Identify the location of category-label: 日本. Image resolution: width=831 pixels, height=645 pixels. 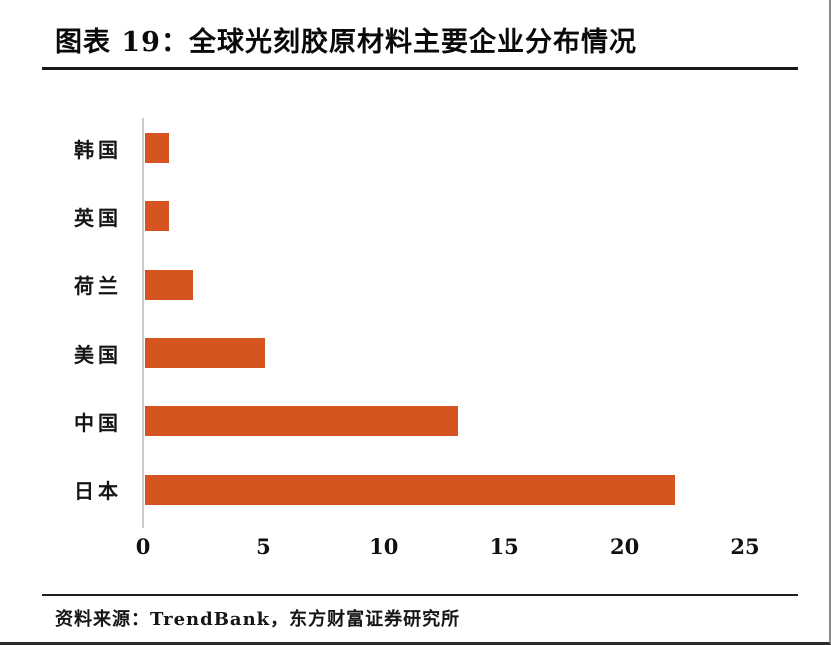
(98, 491).